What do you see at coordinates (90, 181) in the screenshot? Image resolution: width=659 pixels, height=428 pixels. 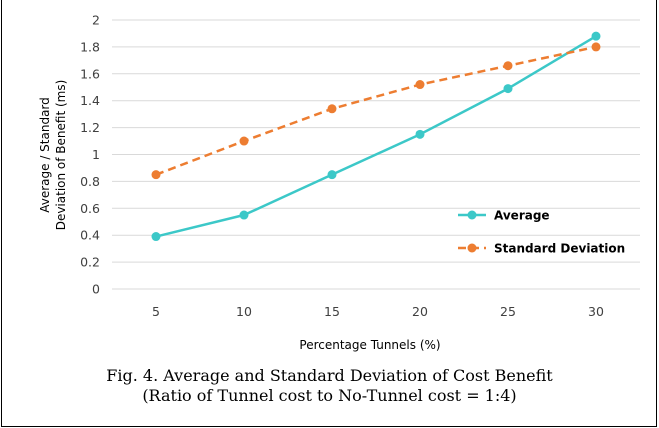 I see `y-tick-label: 0.8` at bounding box center [90, 181].